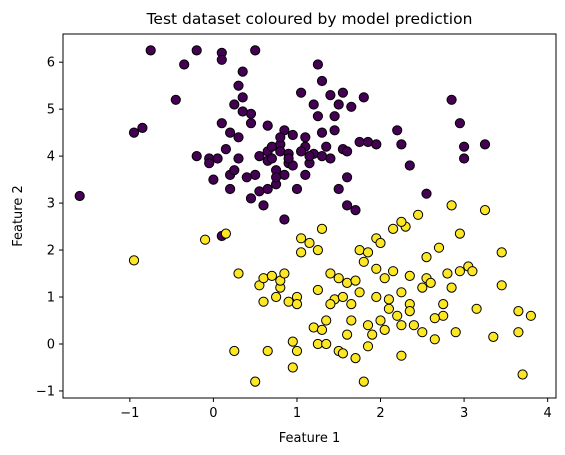  I want to click on y-axis-label: Feature 2, so click(18, 216).